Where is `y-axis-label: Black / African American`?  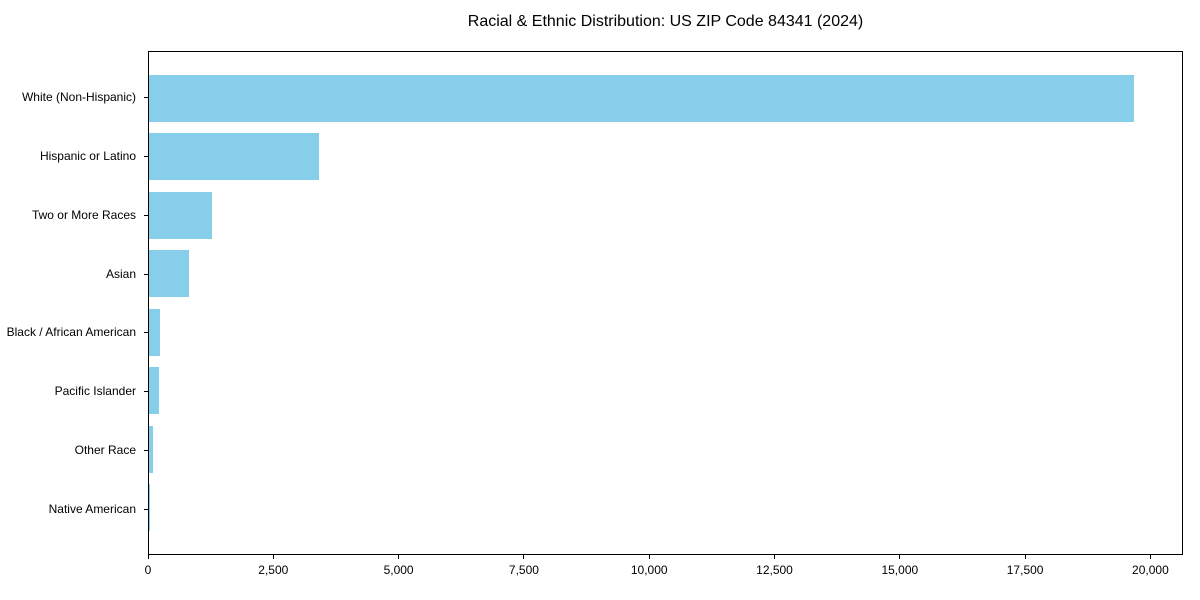 y-axis-label: Black / African American is located at coordinates (71, 332).